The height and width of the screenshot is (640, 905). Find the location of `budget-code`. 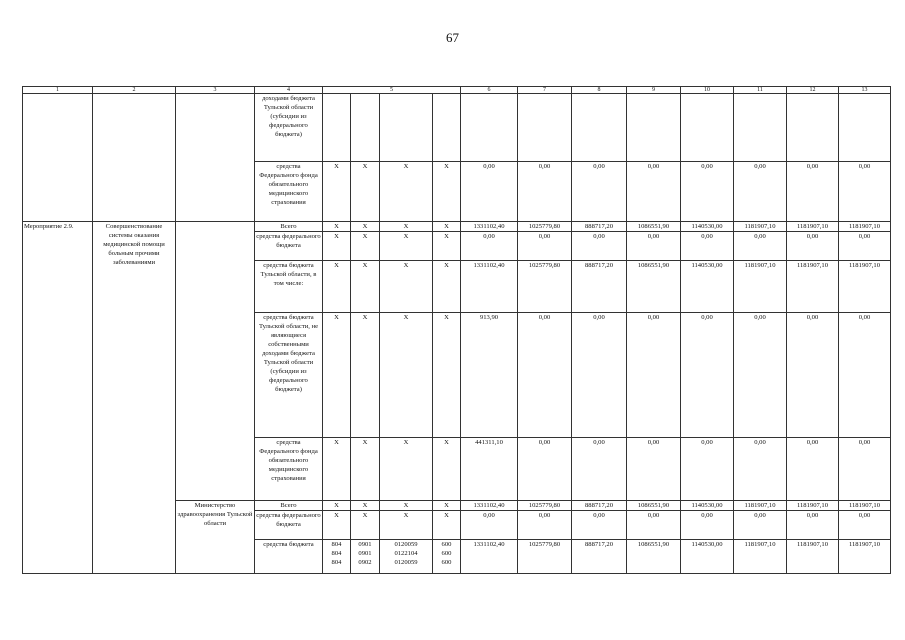

budget-code is located at coordinates (406, 127).